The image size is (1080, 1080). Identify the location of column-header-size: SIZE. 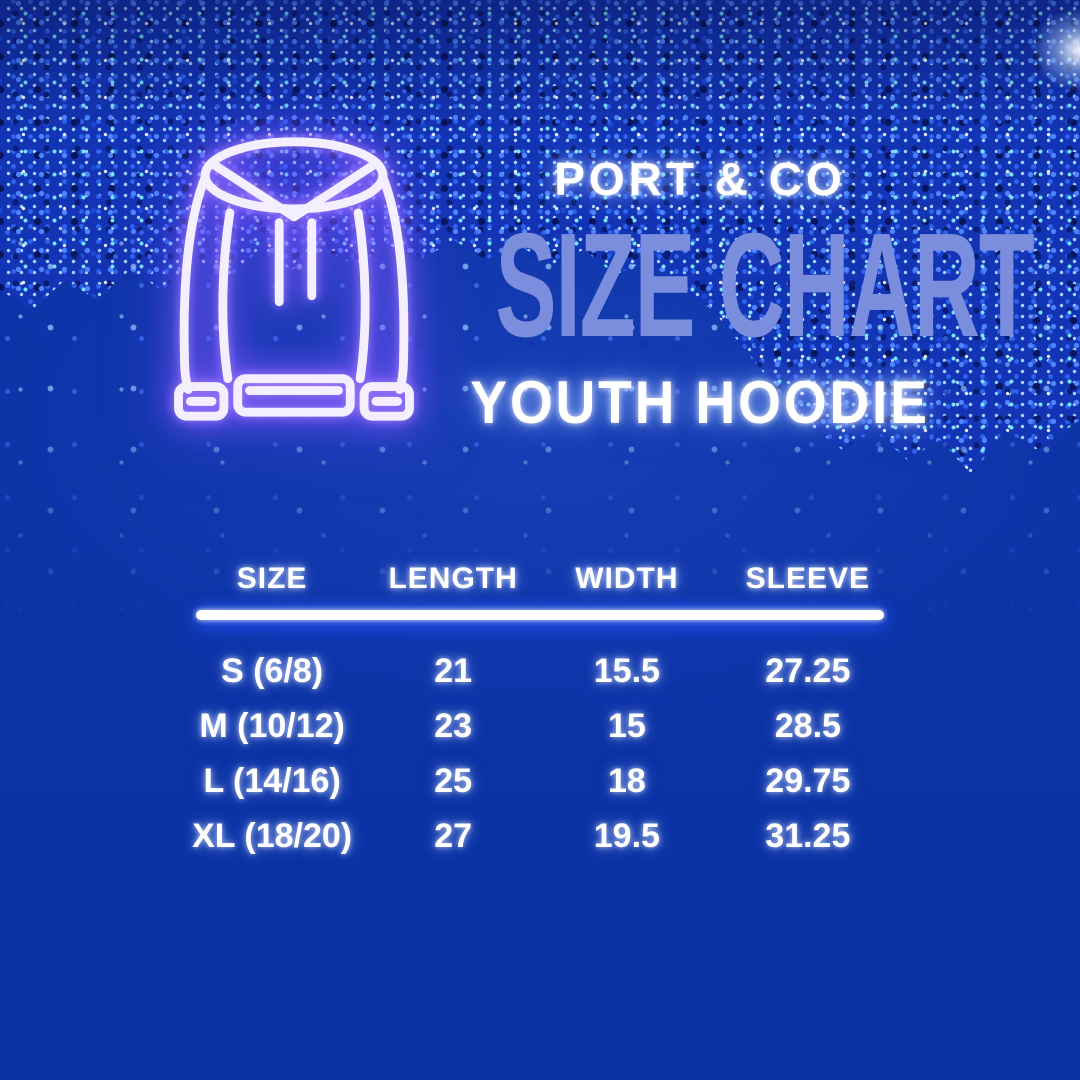
(272, 578).